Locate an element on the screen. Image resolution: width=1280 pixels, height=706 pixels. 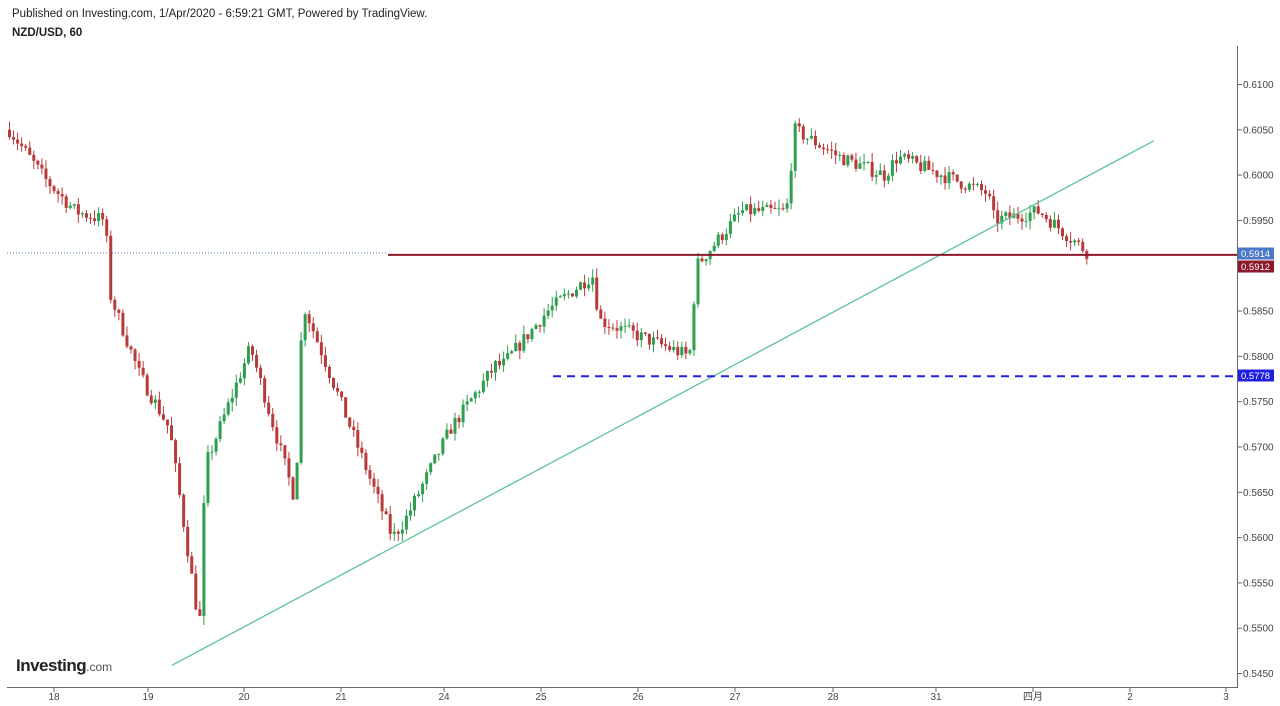
y-tick-label: 0.5500 is located at coordinates (1258, 629).